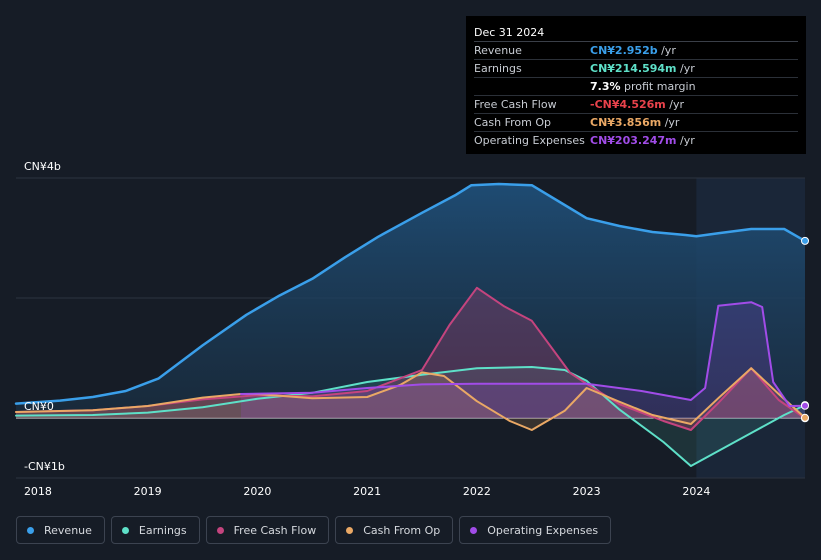 Image resolution: width=821 pixels, height=560 pixels. Describe the element at coordinates (805, 417) in the screenshot. I see `series-endpoint-cash-from-op` at that location.